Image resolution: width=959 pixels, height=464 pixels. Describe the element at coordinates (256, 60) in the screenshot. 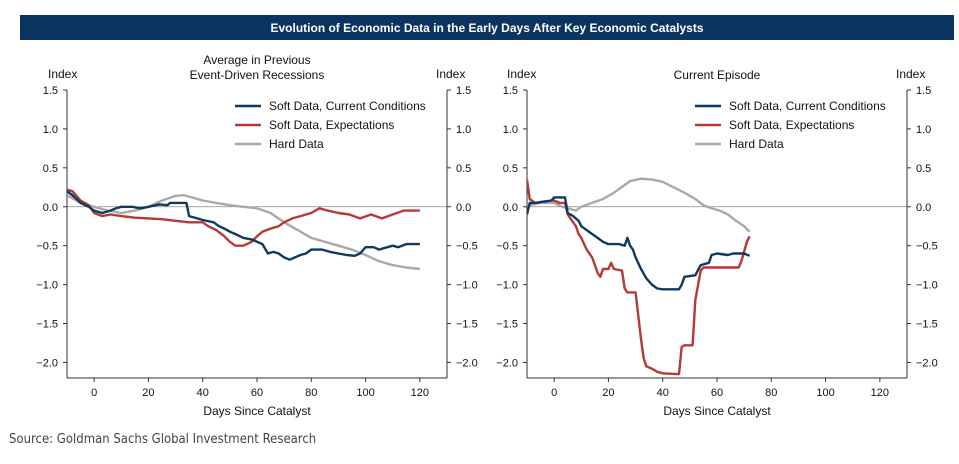

I see `chart-title-line: Average in Previous` at that location.